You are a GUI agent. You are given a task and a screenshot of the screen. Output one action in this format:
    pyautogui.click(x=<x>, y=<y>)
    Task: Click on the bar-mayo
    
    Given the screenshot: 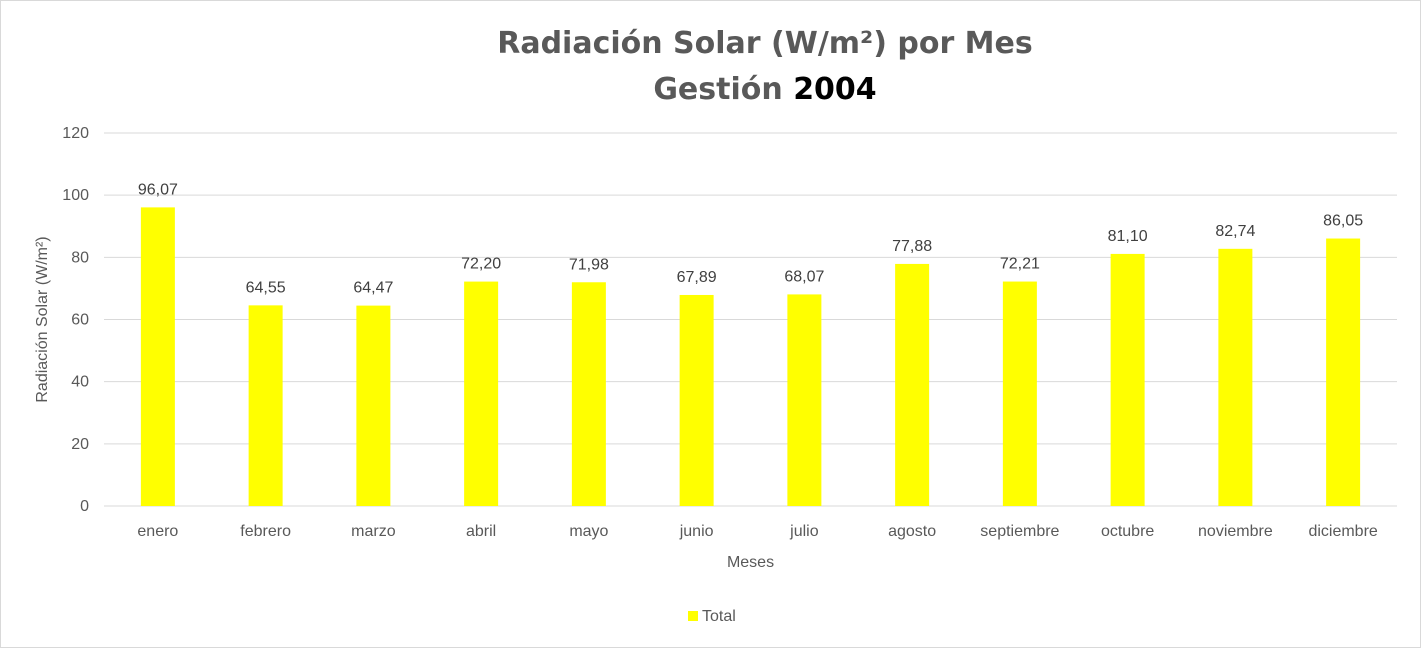 What is the action you would take?
    pyautogui.click(x=588, y=394)
    